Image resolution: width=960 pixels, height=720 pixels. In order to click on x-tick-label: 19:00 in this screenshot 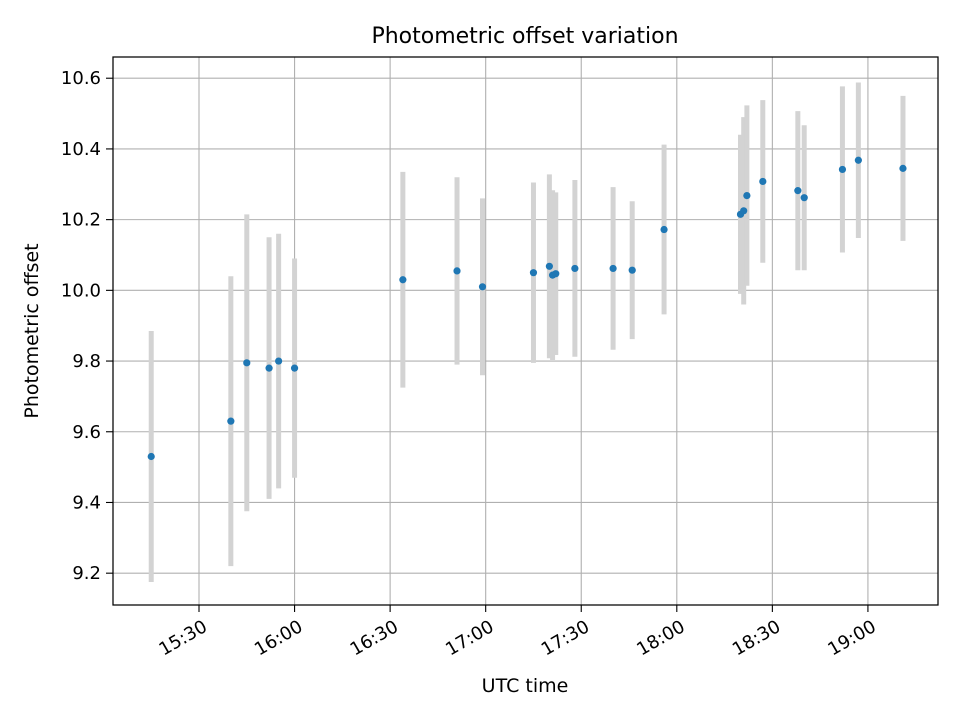, I will do `click(851, 638)`.